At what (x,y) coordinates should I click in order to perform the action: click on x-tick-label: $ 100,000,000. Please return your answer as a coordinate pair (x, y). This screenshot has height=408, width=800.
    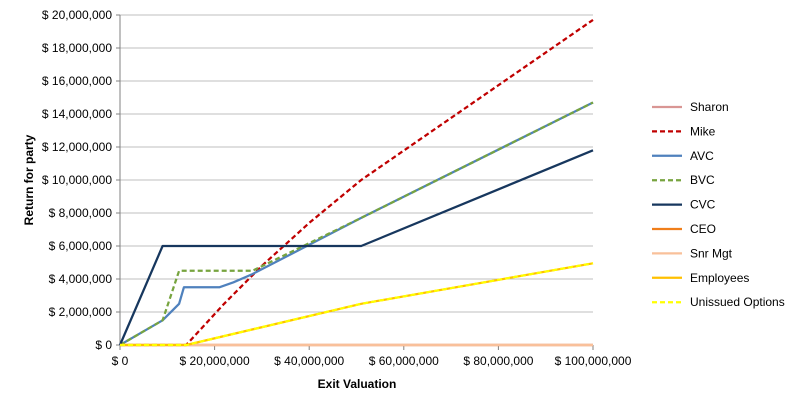
    Looking at the image, I should click on (593, 361).